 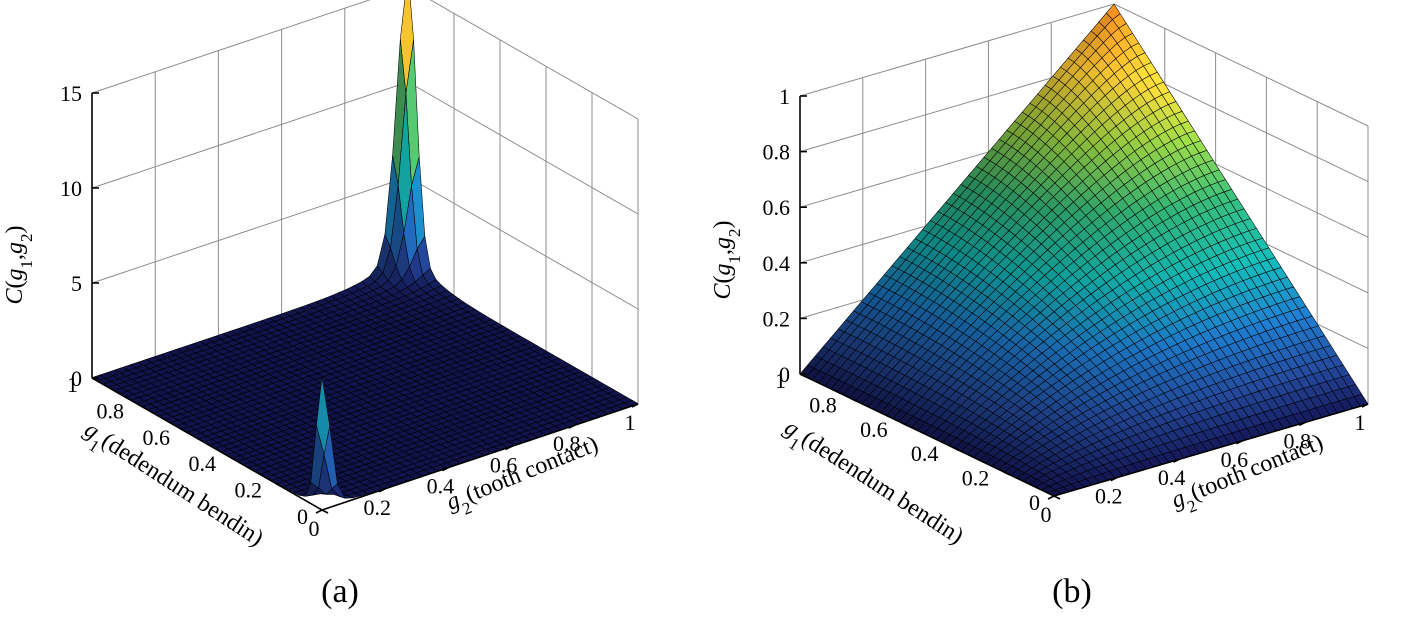 What do you see at coordinates (777, 207) in the screenshot?
I see `z-tick-label: 0.6` at bounding box center [777, 207].